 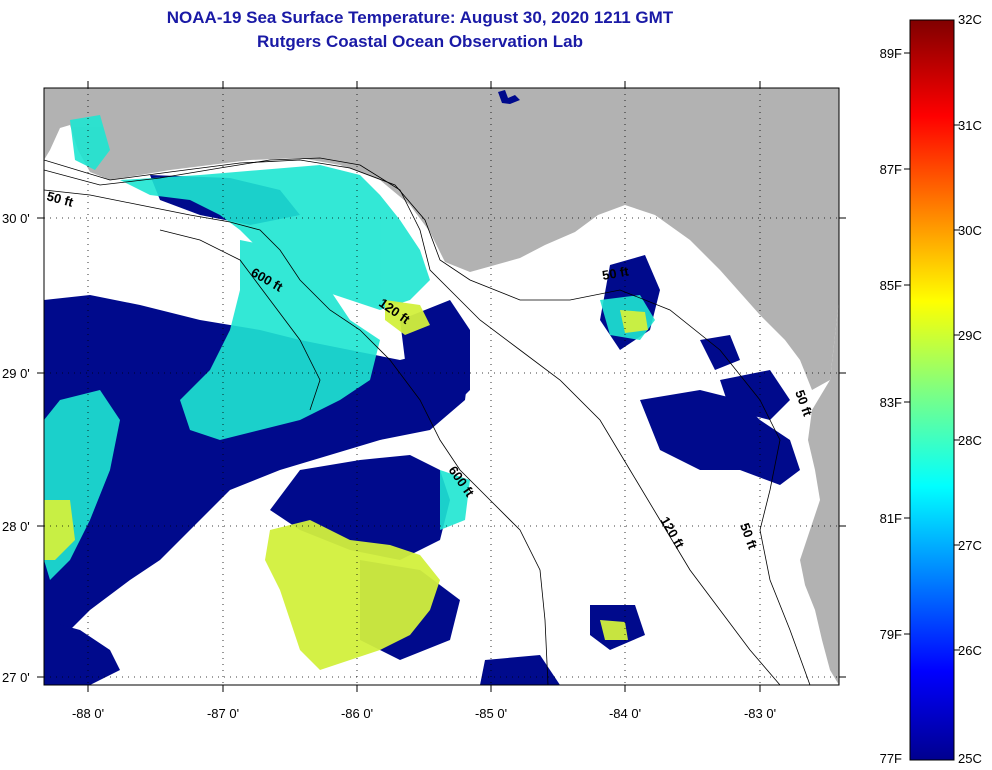 What do you see at coordinates (891, 402) in the screenshot?
I see `colorbar-label-f: 83F` at bounding box center [891, 402].